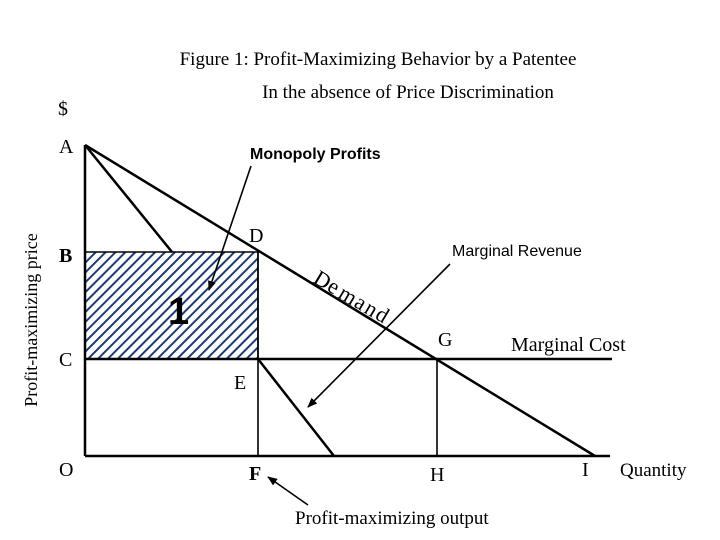 This screenshot has height=540, width=720. What do you see at coordinates (256, 236) in the screenshot?
I see `point-label-d: D` at bounding box center [256, 236].